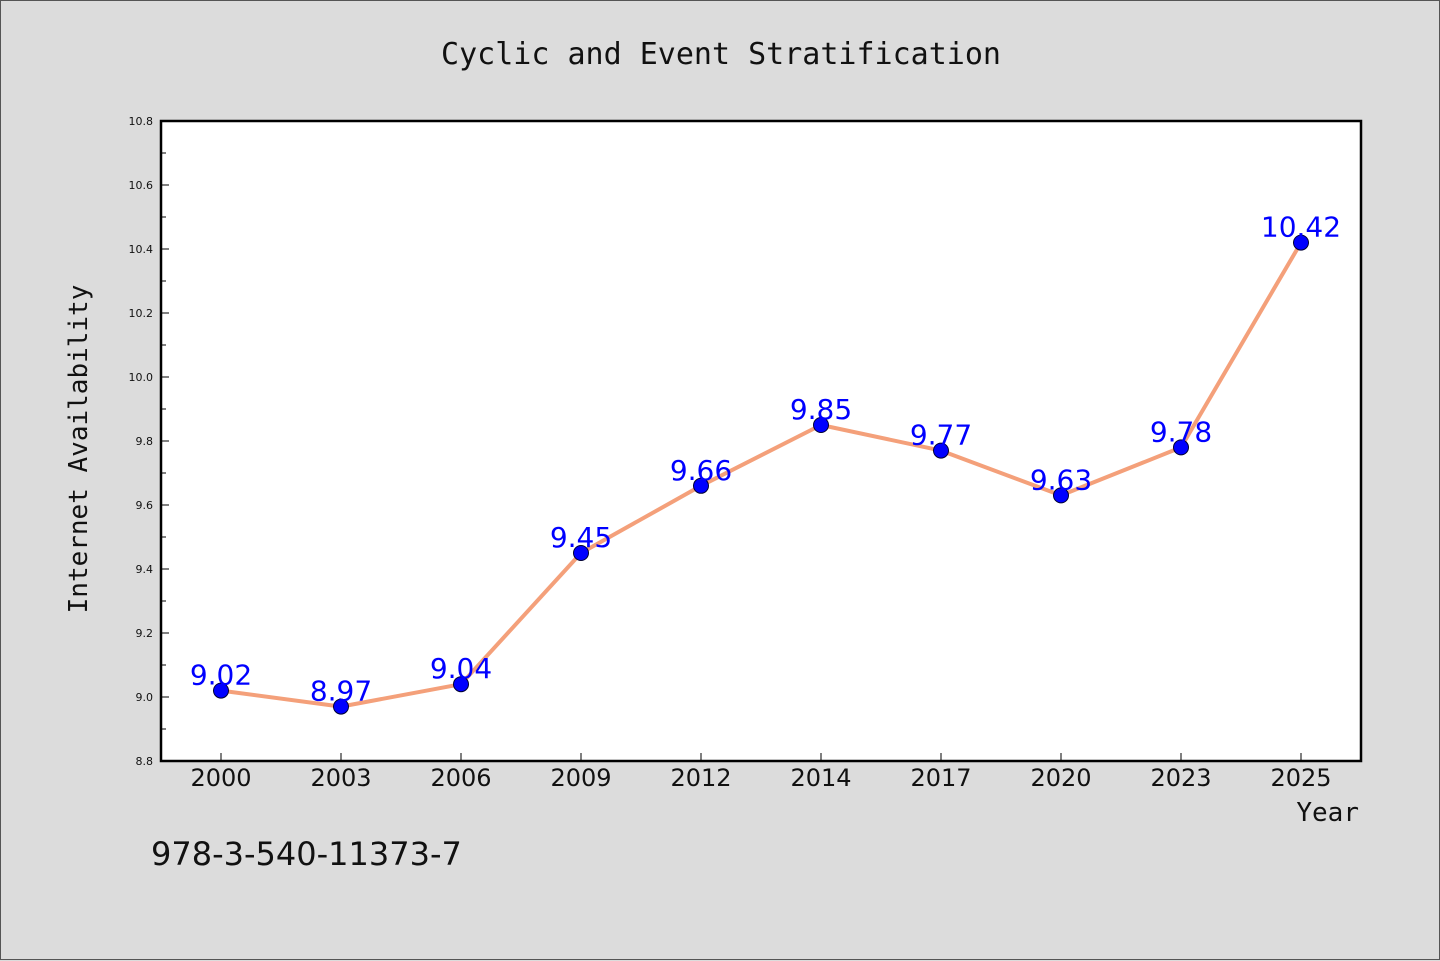  I want to click on chart-title: Cyclic and Event Stratification, so click(721, 54).